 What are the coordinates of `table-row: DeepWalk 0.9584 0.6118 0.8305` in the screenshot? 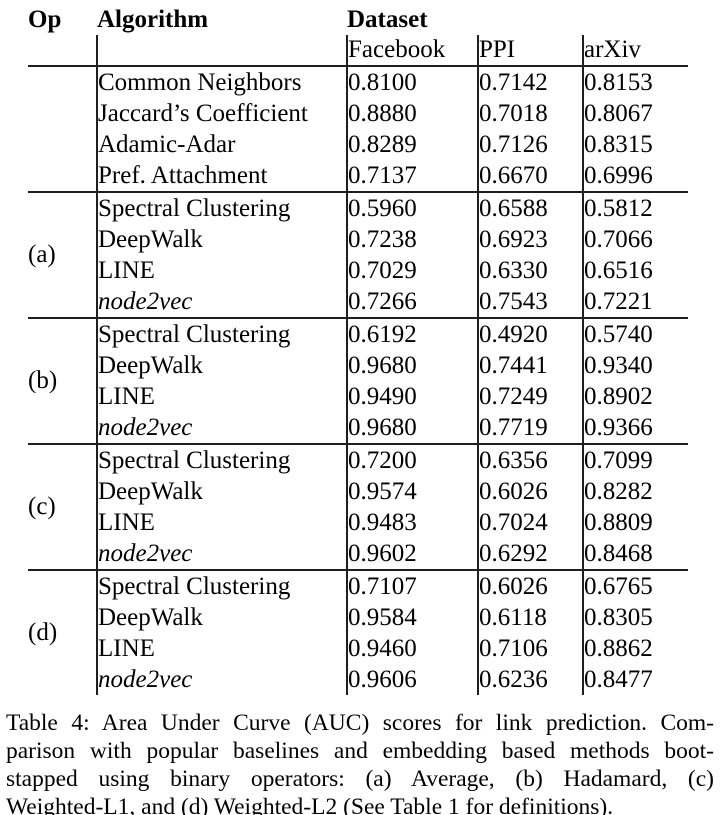 It's located at (358, 617).